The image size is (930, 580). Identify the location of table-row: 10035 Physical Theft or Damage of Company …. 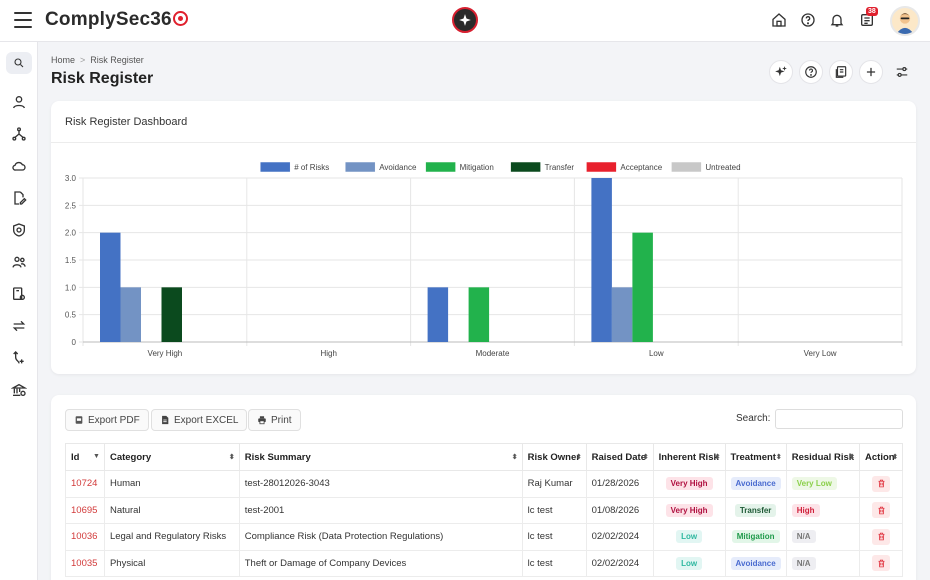
(484, 563).